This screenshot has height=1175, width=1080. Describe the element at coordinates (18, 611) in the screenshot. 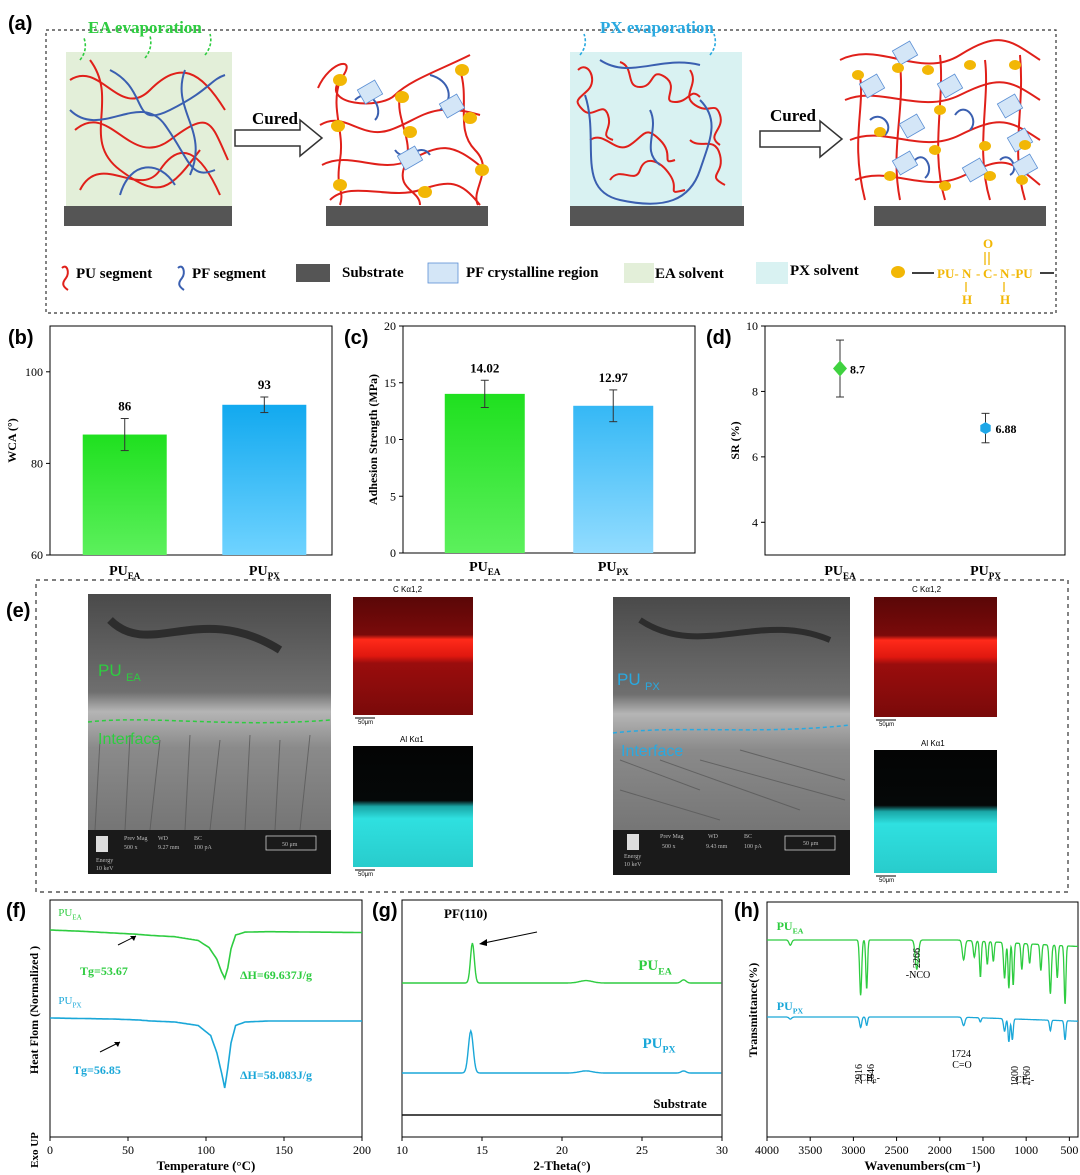

I see `panel-e-label: (e)` at that location.